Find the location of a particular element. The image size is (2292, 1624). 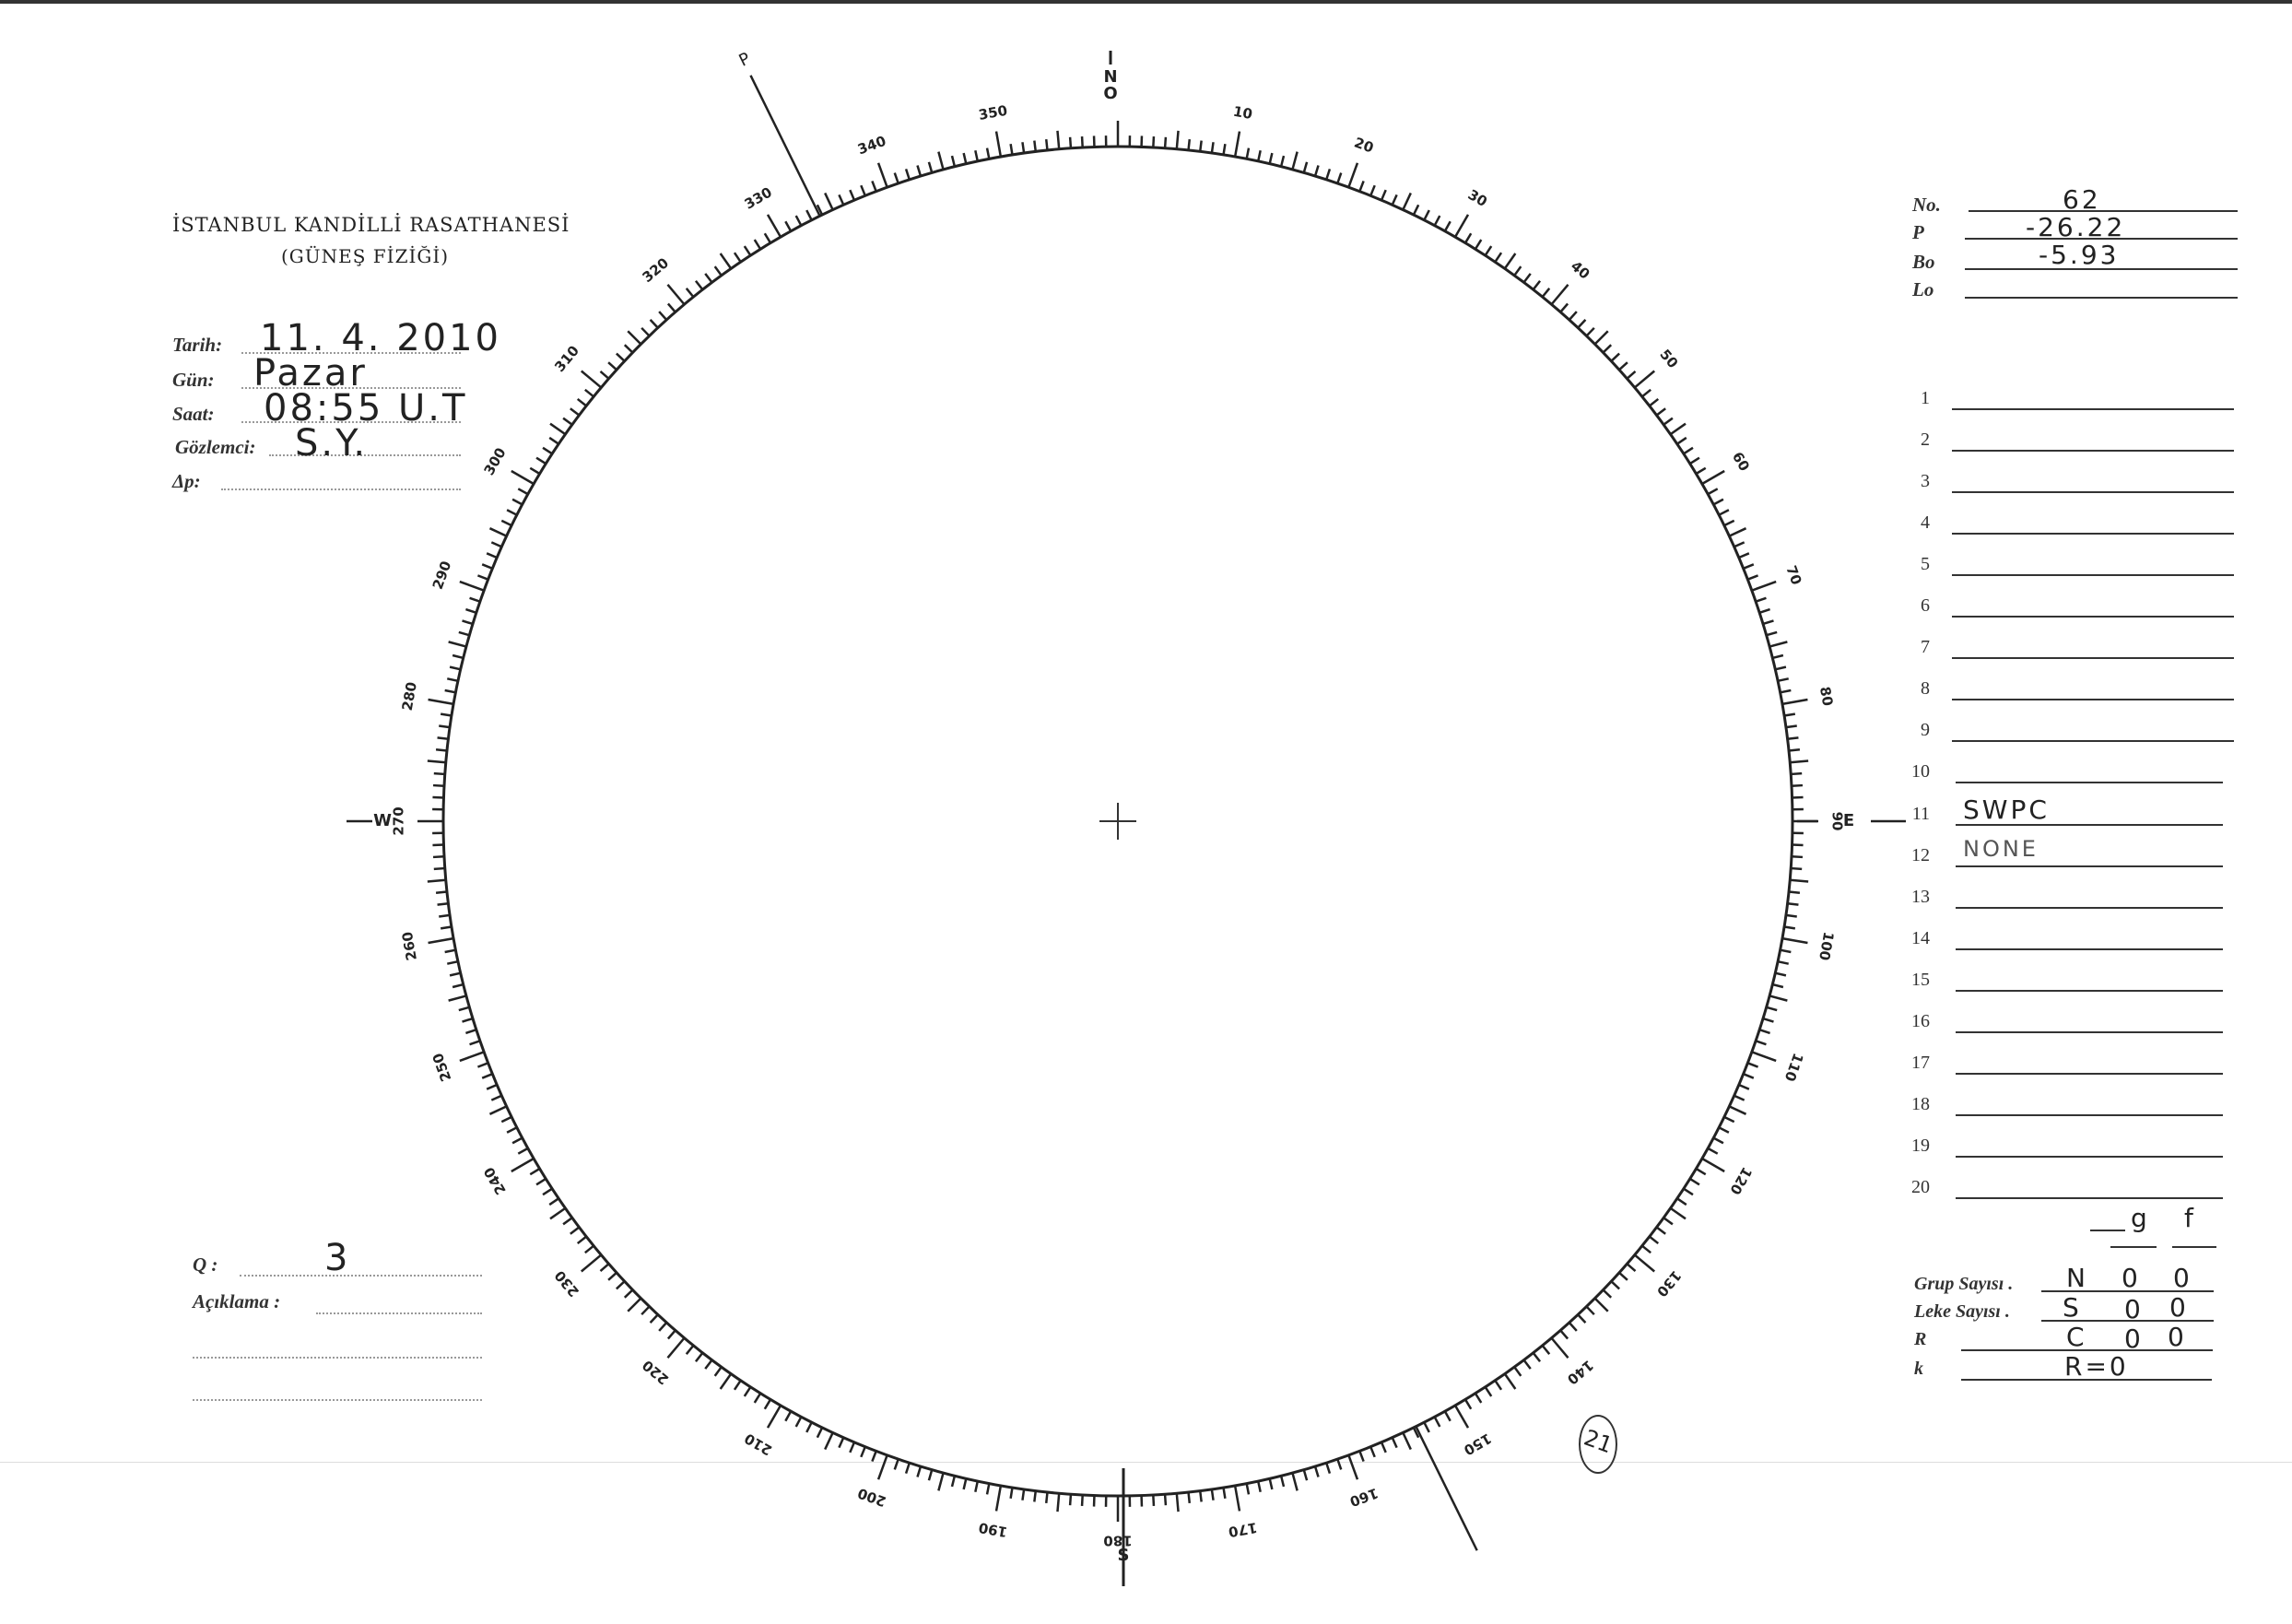

spot-g-value: 0 is located at coordinates (2134, 1309).